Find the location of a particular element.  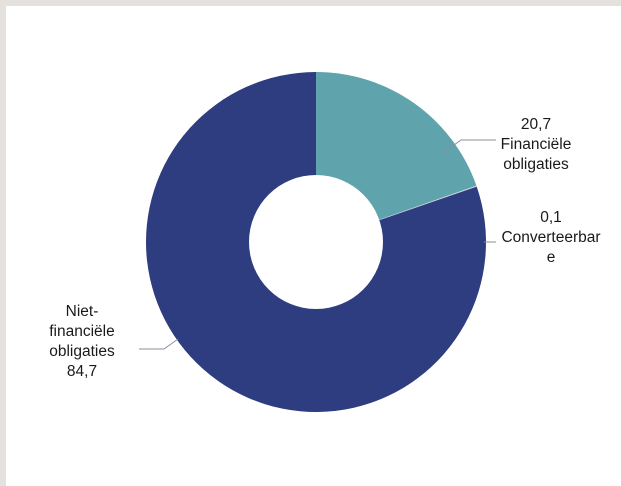

slice-label-line: Financiële is located at coordinates (536, 144).